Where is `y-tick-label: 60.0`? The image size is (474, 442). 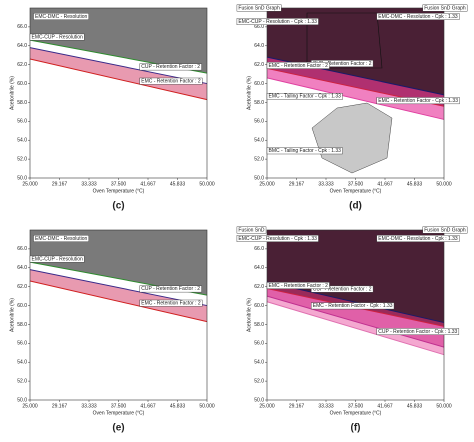
y-tick-label: 60.0 is located at coordinates (259, 84).